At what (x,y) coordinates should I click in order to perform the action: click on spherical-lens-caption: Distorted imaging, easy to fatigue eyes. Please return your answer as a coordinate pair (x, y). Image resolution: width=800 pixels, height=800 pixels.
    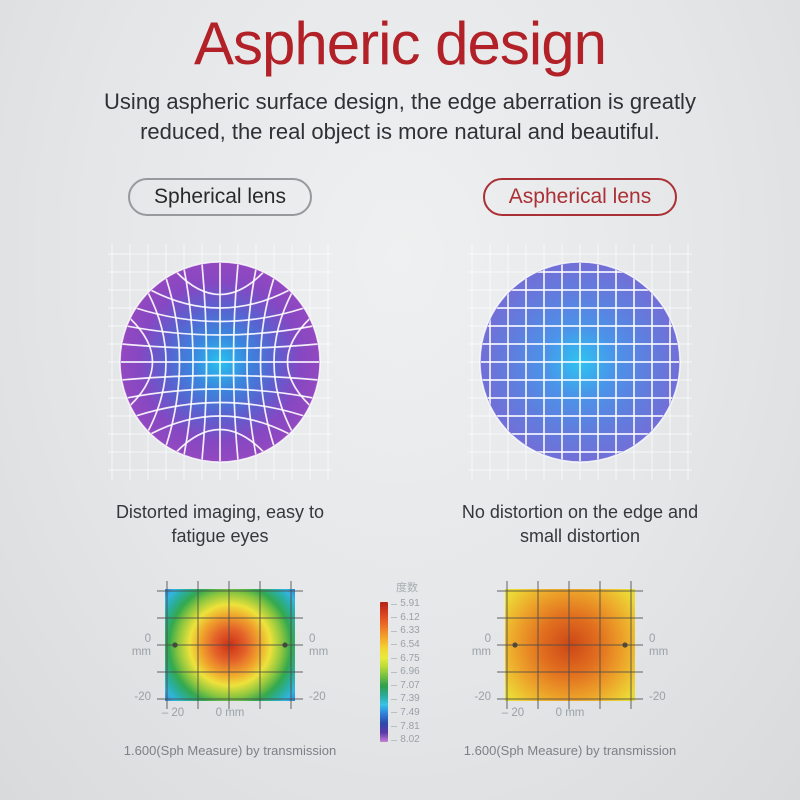
    Looking at the image, I should click on (220, 524).